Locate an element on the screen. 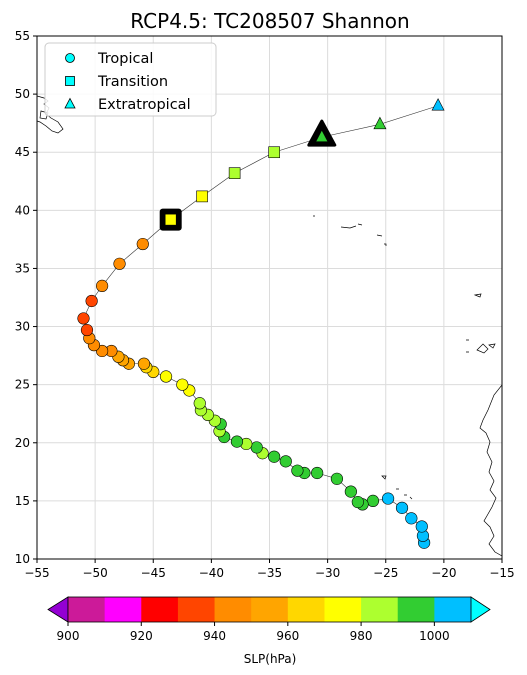  legend-marker-triangle is located at coordinates (70, 103).